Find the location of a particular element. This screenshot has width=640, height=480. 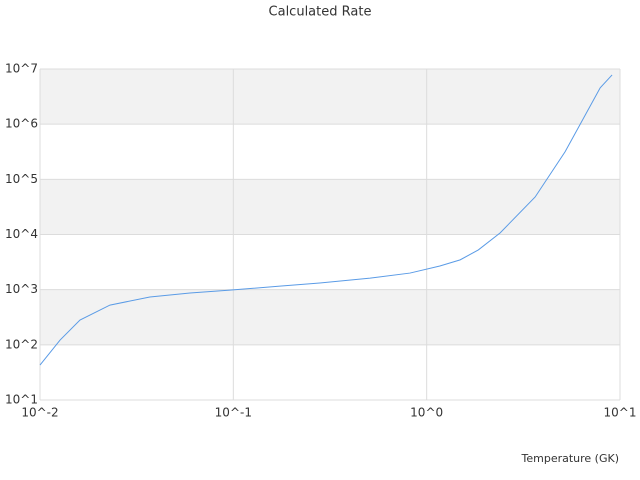

y-tick-label: 10^7 is located at coordinates (21, 69).